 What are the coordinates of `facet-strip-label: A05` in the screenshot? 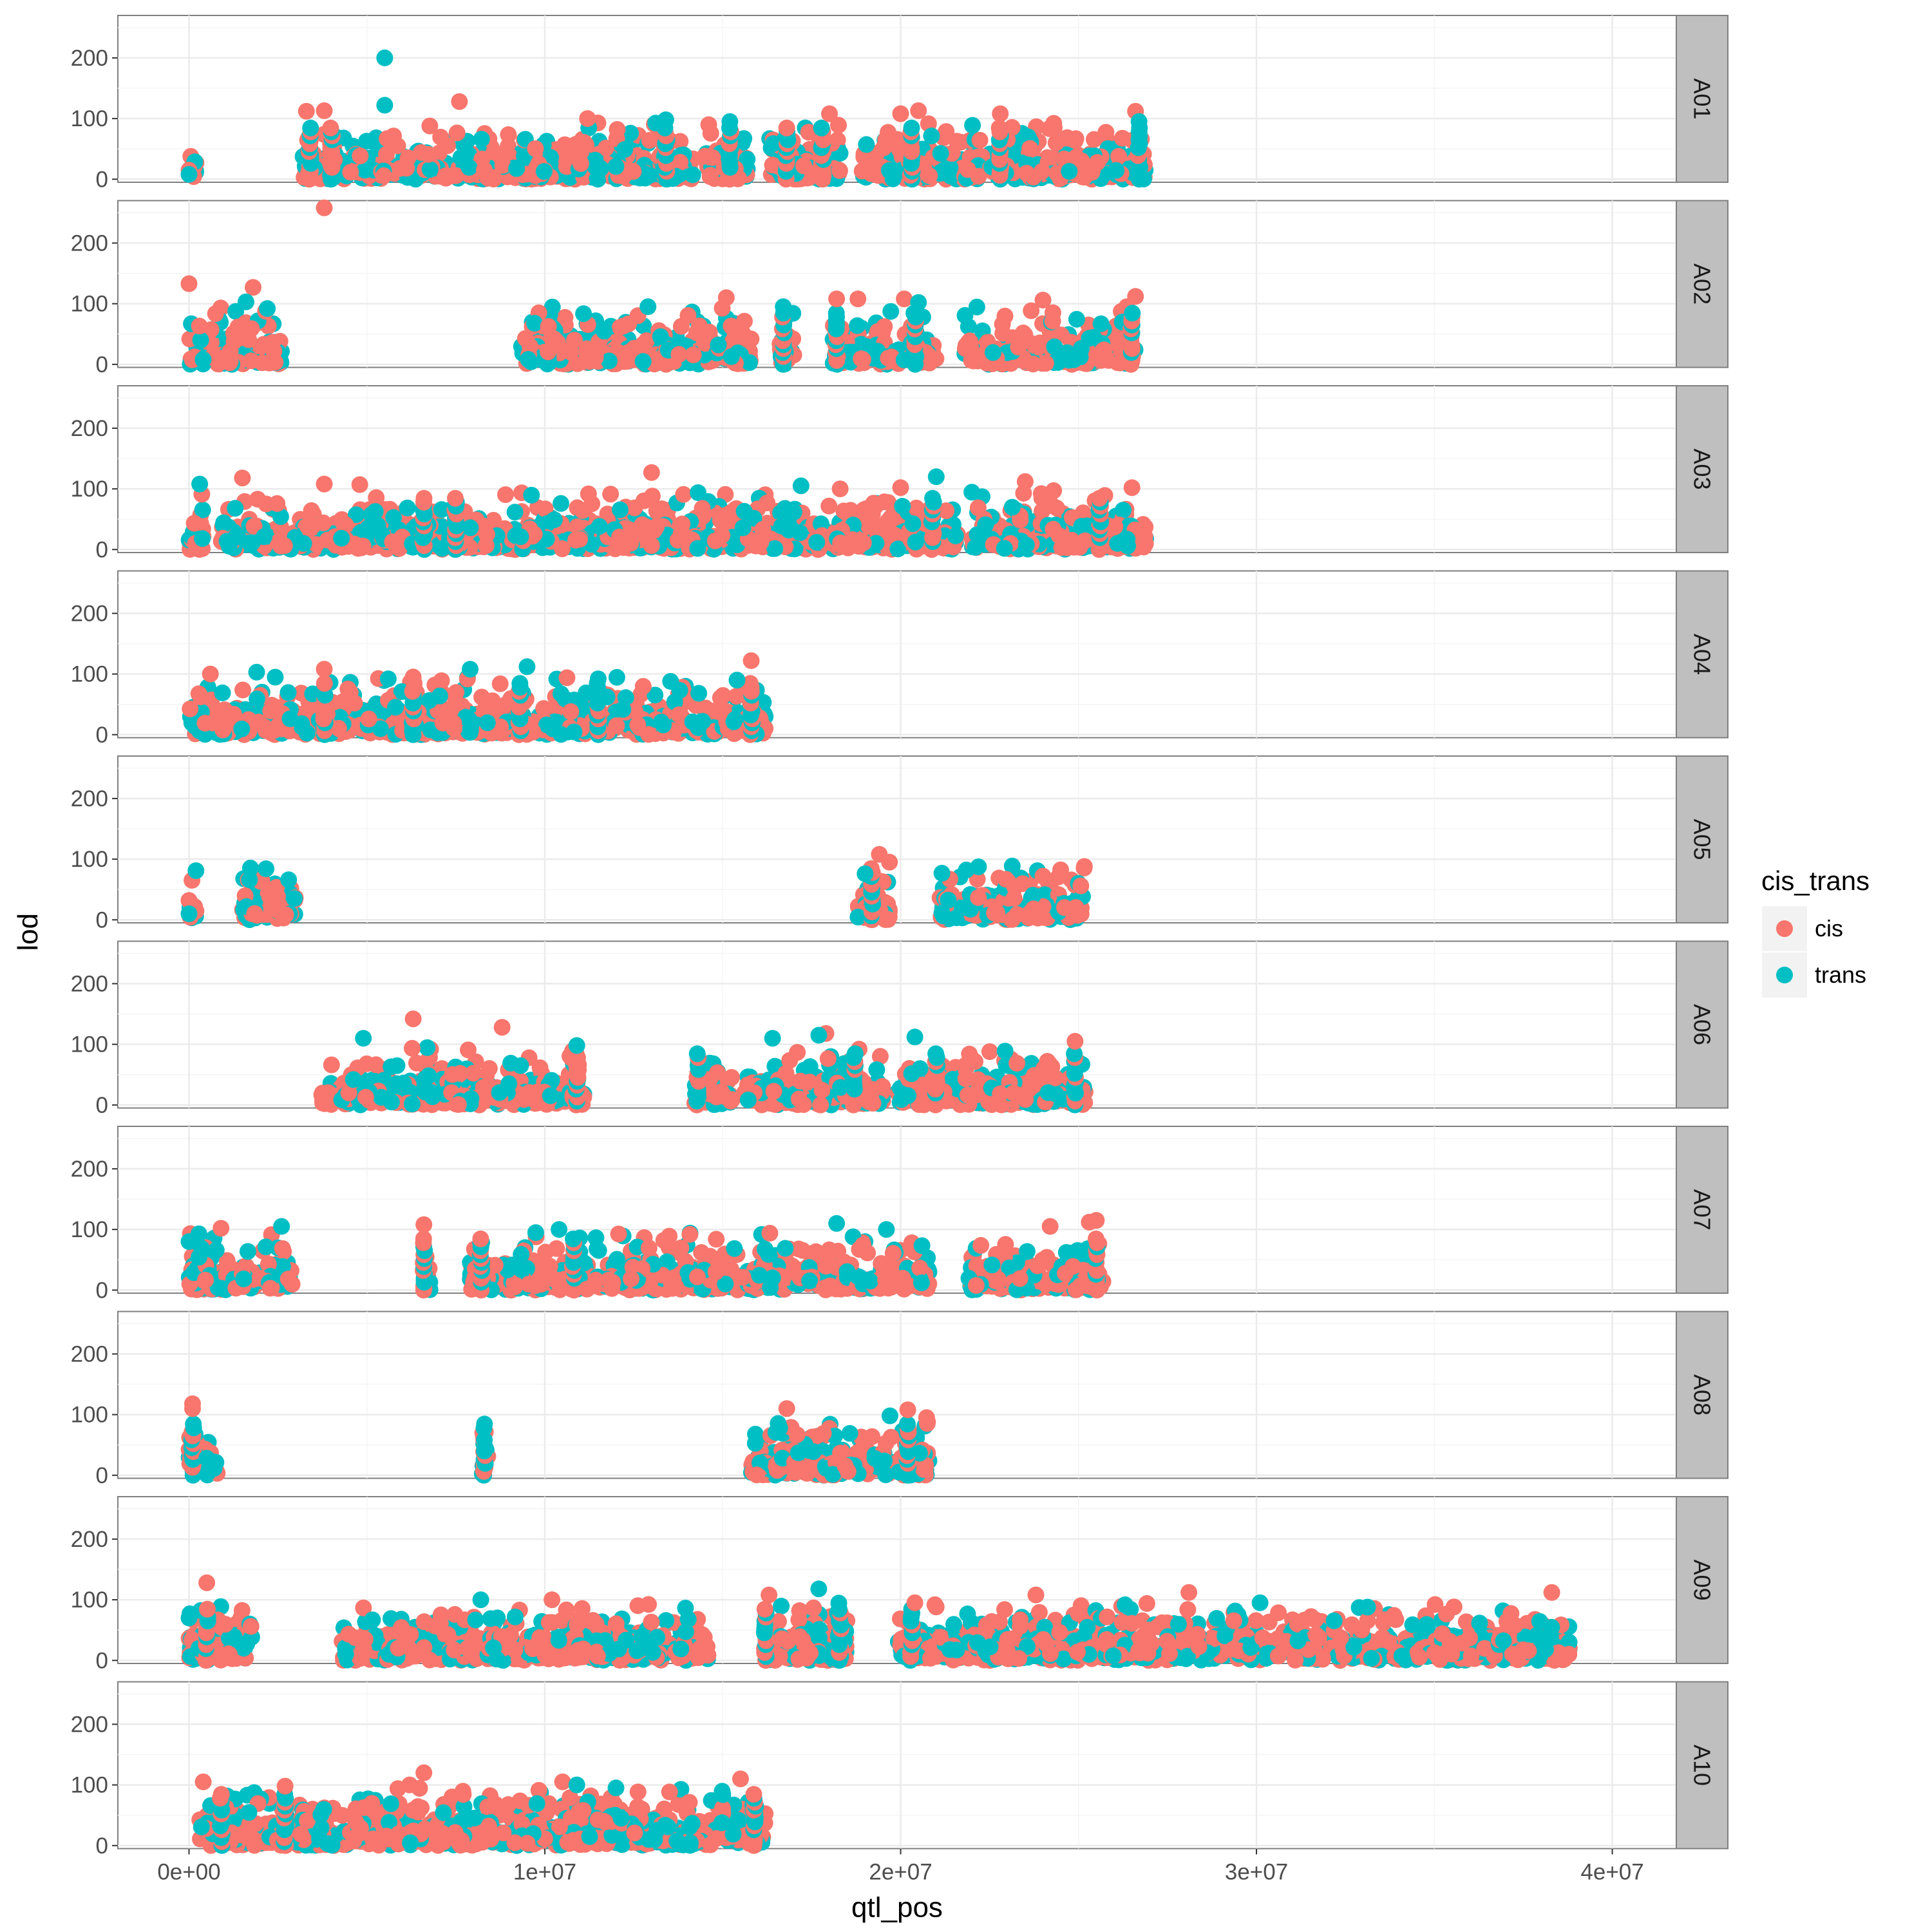 It's located at (1702, 840).